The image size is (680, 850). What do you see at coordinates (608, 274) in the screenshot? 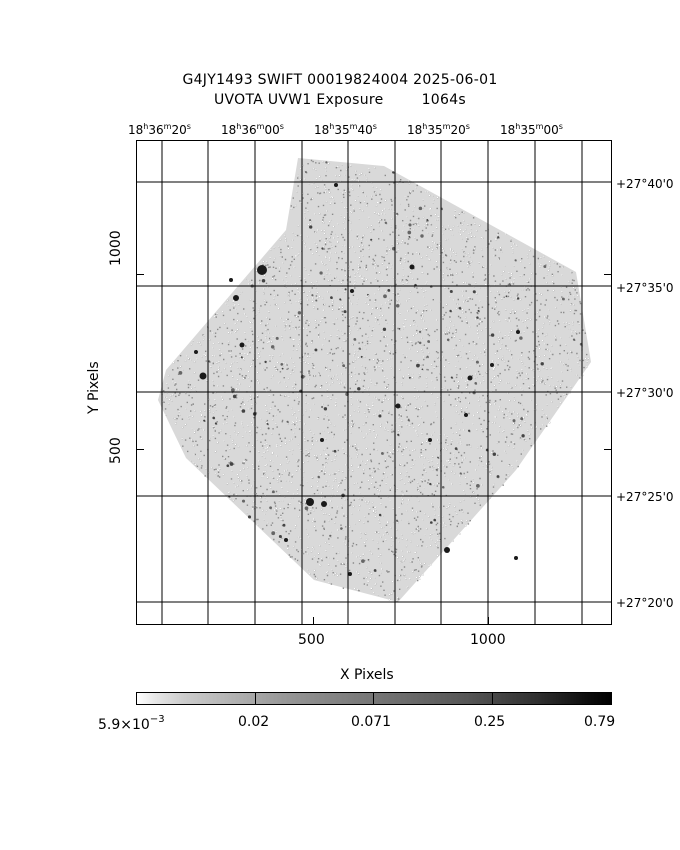
I see `ytick-1000-right` at bounding box center [608, 274].